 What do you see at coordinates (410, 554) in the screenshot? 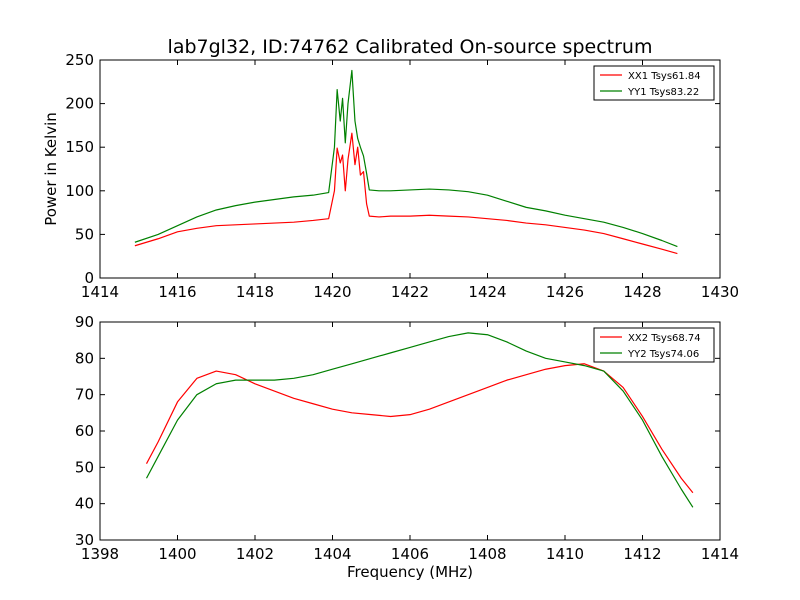
I see `x-tick-label: 1406` at bounding box center [410, 554].